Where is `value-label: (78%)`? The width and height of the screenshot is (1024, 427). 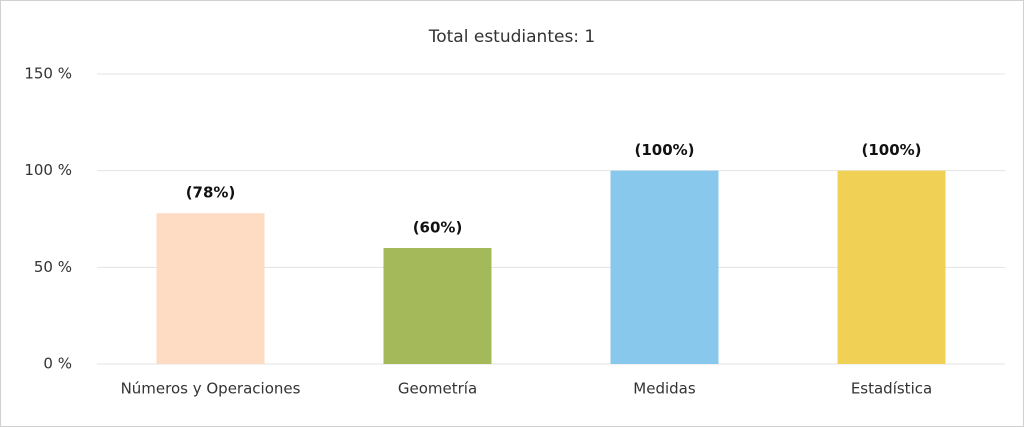
value-label: (78%) is located at coordinates (211, 193).